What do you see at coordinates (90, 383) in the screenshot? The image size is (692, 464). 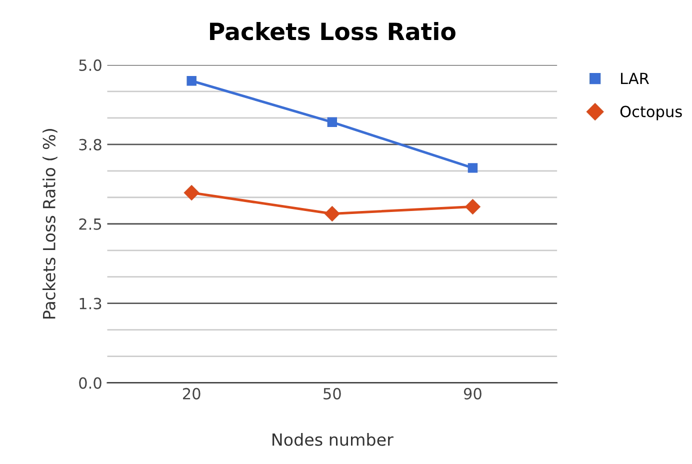 I see `y-tick-label: 0.0` at bounding box center [90, 383].